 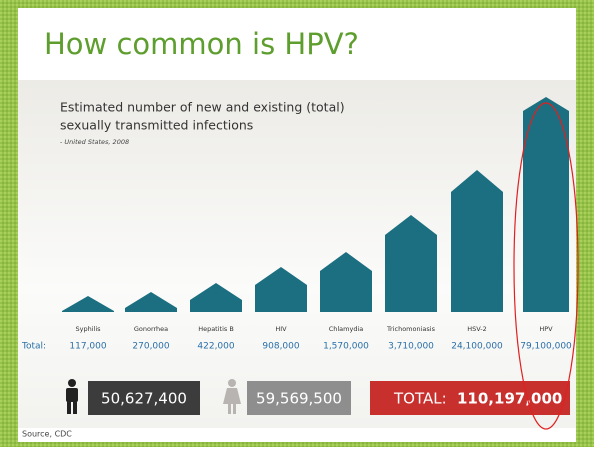 What do you see at coordinates (280, 347) in the screenshot?
I see `item-total: 908,000` at bounding box center [280, 347].